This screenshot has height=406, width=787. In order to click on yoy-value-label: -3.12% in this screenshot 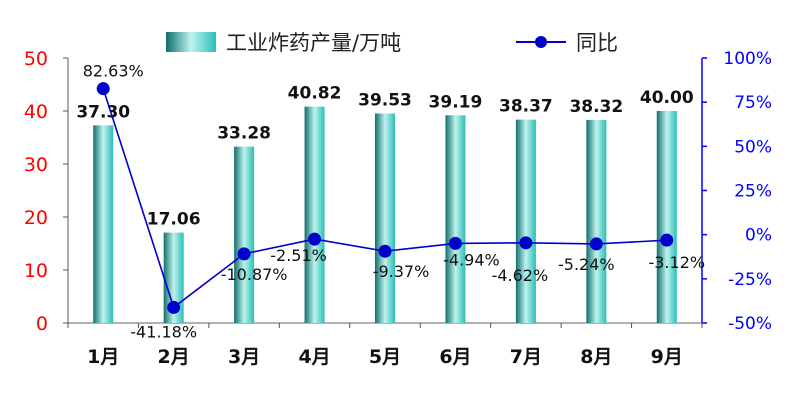, I will do `click(676, 262)`.